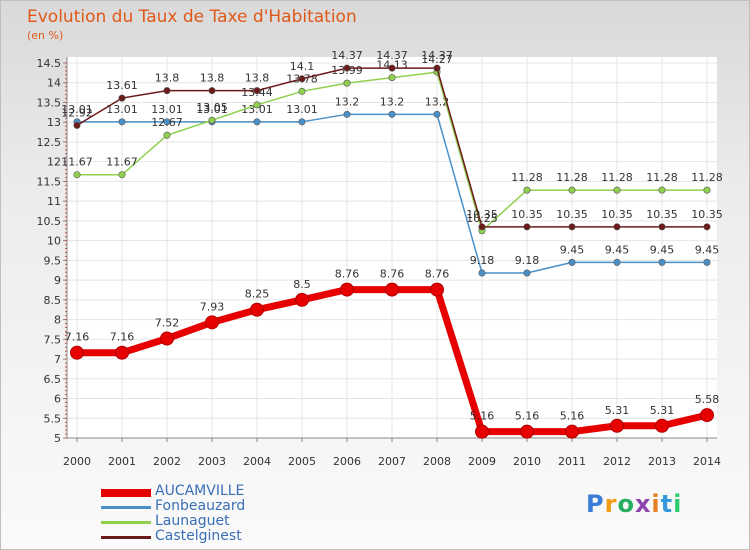 This screenshot has width=750, height=550. I want to click on y-tick-label: 9, so click(57, 280).